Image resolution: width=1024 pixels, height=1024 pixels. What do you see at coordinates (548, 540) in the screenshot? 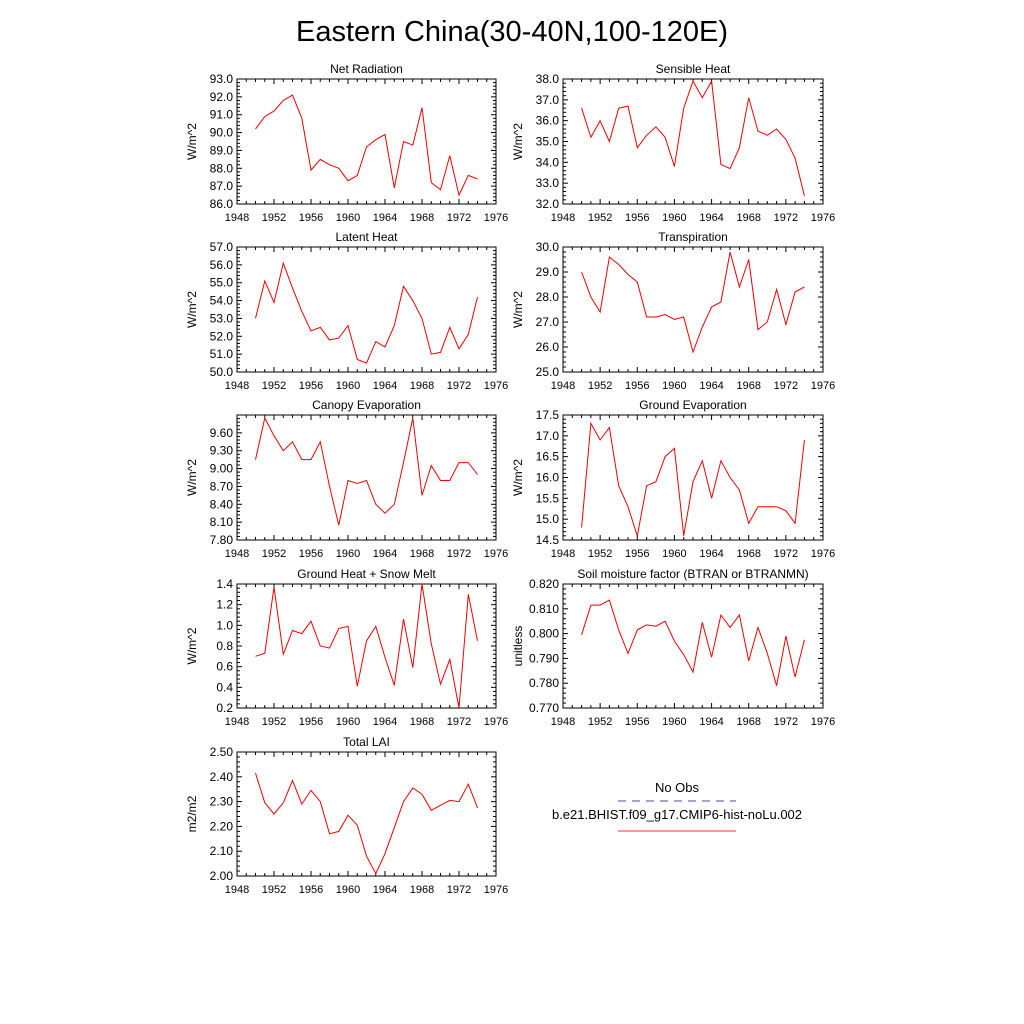
I see `y-tick-label: 14.5` at bounding box center [548, 540].